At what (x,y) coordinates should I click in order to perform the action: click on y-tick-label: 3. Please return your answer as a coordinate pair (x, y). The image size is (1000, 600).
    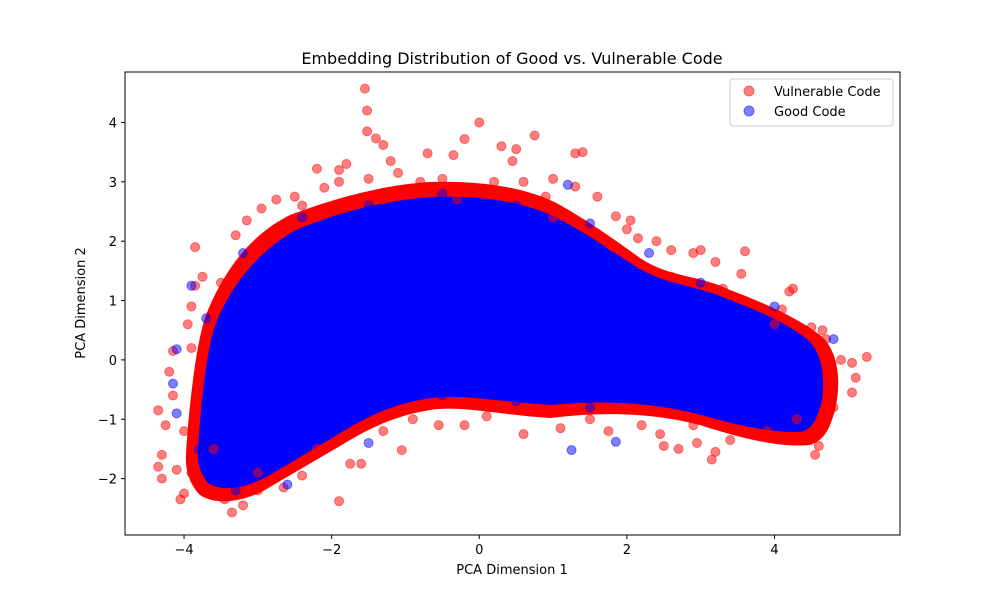
    Looking at the image, I should click on (113, 183).